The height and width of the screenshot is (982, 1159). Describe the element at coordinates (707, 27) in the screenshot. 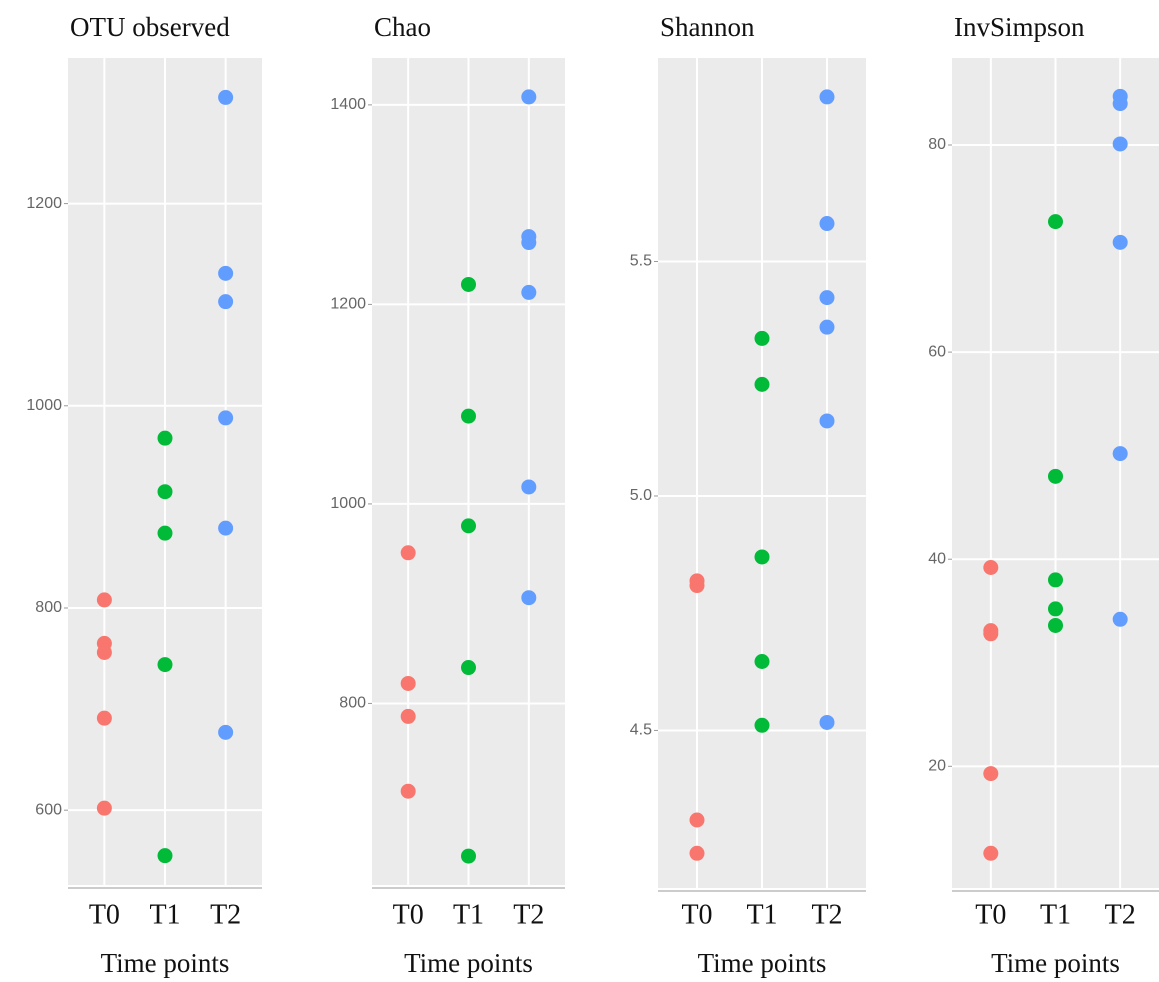

I see `panel-title: Shannon` at that location.